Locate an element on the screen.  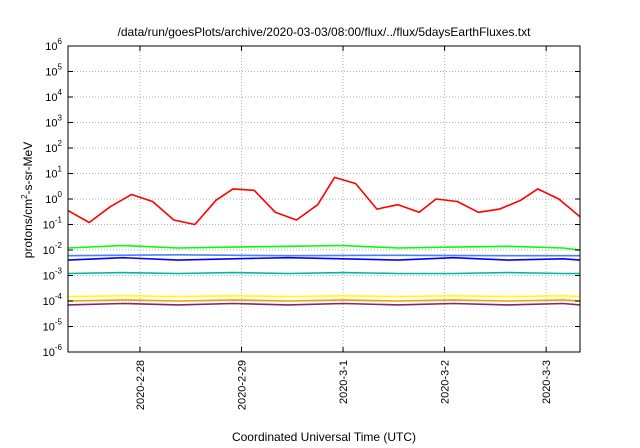
x-tick-label: 2020-2-28 is located at coordinates (141, 385).